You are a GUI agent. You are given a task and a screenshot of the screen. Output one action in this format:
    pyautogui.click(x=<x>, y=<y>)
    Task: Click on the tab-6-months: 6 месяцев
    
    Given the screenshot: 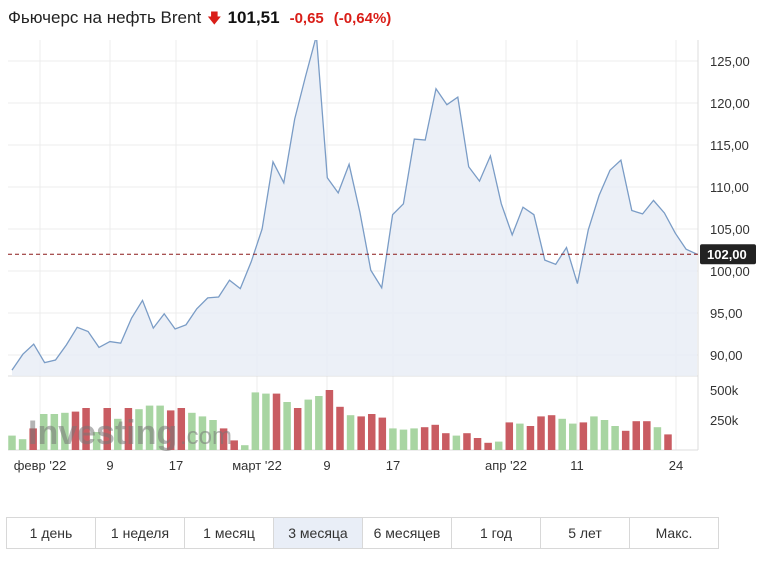 What is the action you would take?
    pyautogui.click(x=407, y=533)
    